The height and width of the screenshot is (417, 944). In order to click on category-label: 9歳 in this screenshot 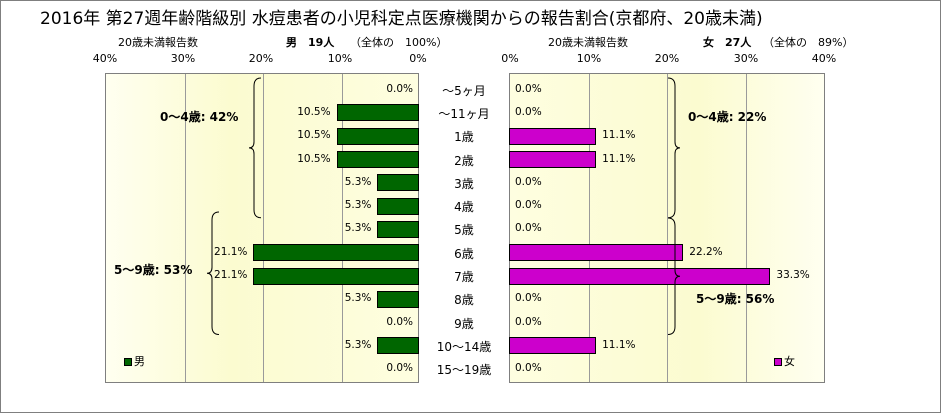, I will do `click(464, 323)`.